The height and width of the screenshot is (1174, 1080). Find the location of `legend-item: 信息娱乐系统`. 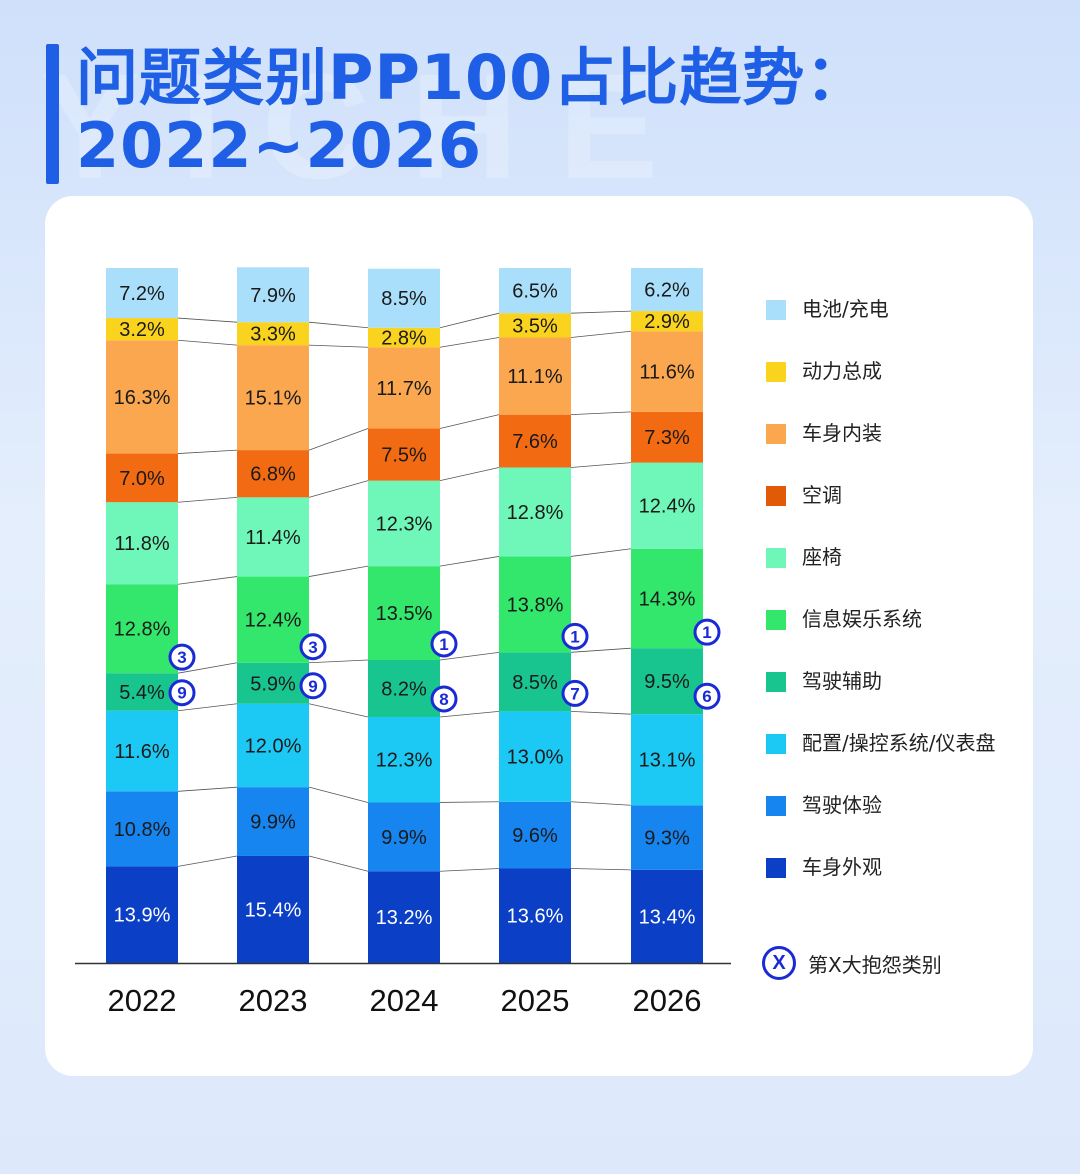

legend-item: 信息娱乐系统 is located at coordinates (880, 635).